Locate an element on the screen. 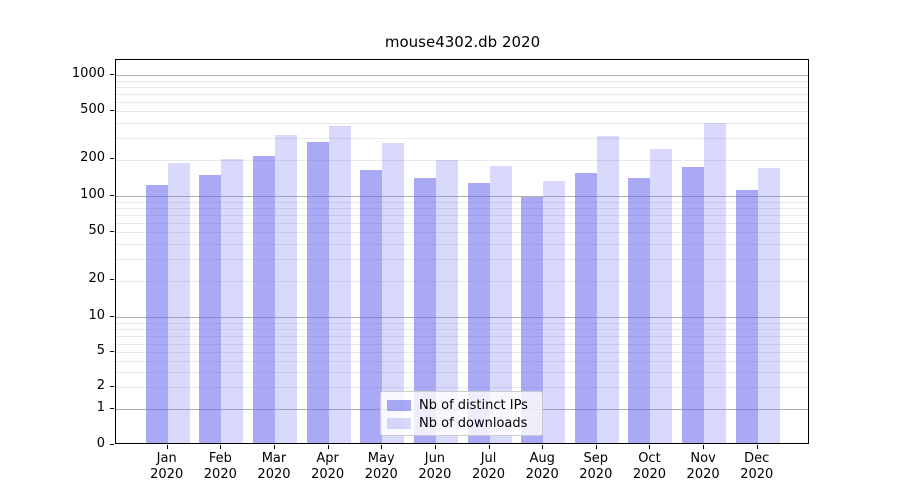 This screenshot has height=500, width=900. y-tick-label-10: 10 is located at coordinates (96, 315).